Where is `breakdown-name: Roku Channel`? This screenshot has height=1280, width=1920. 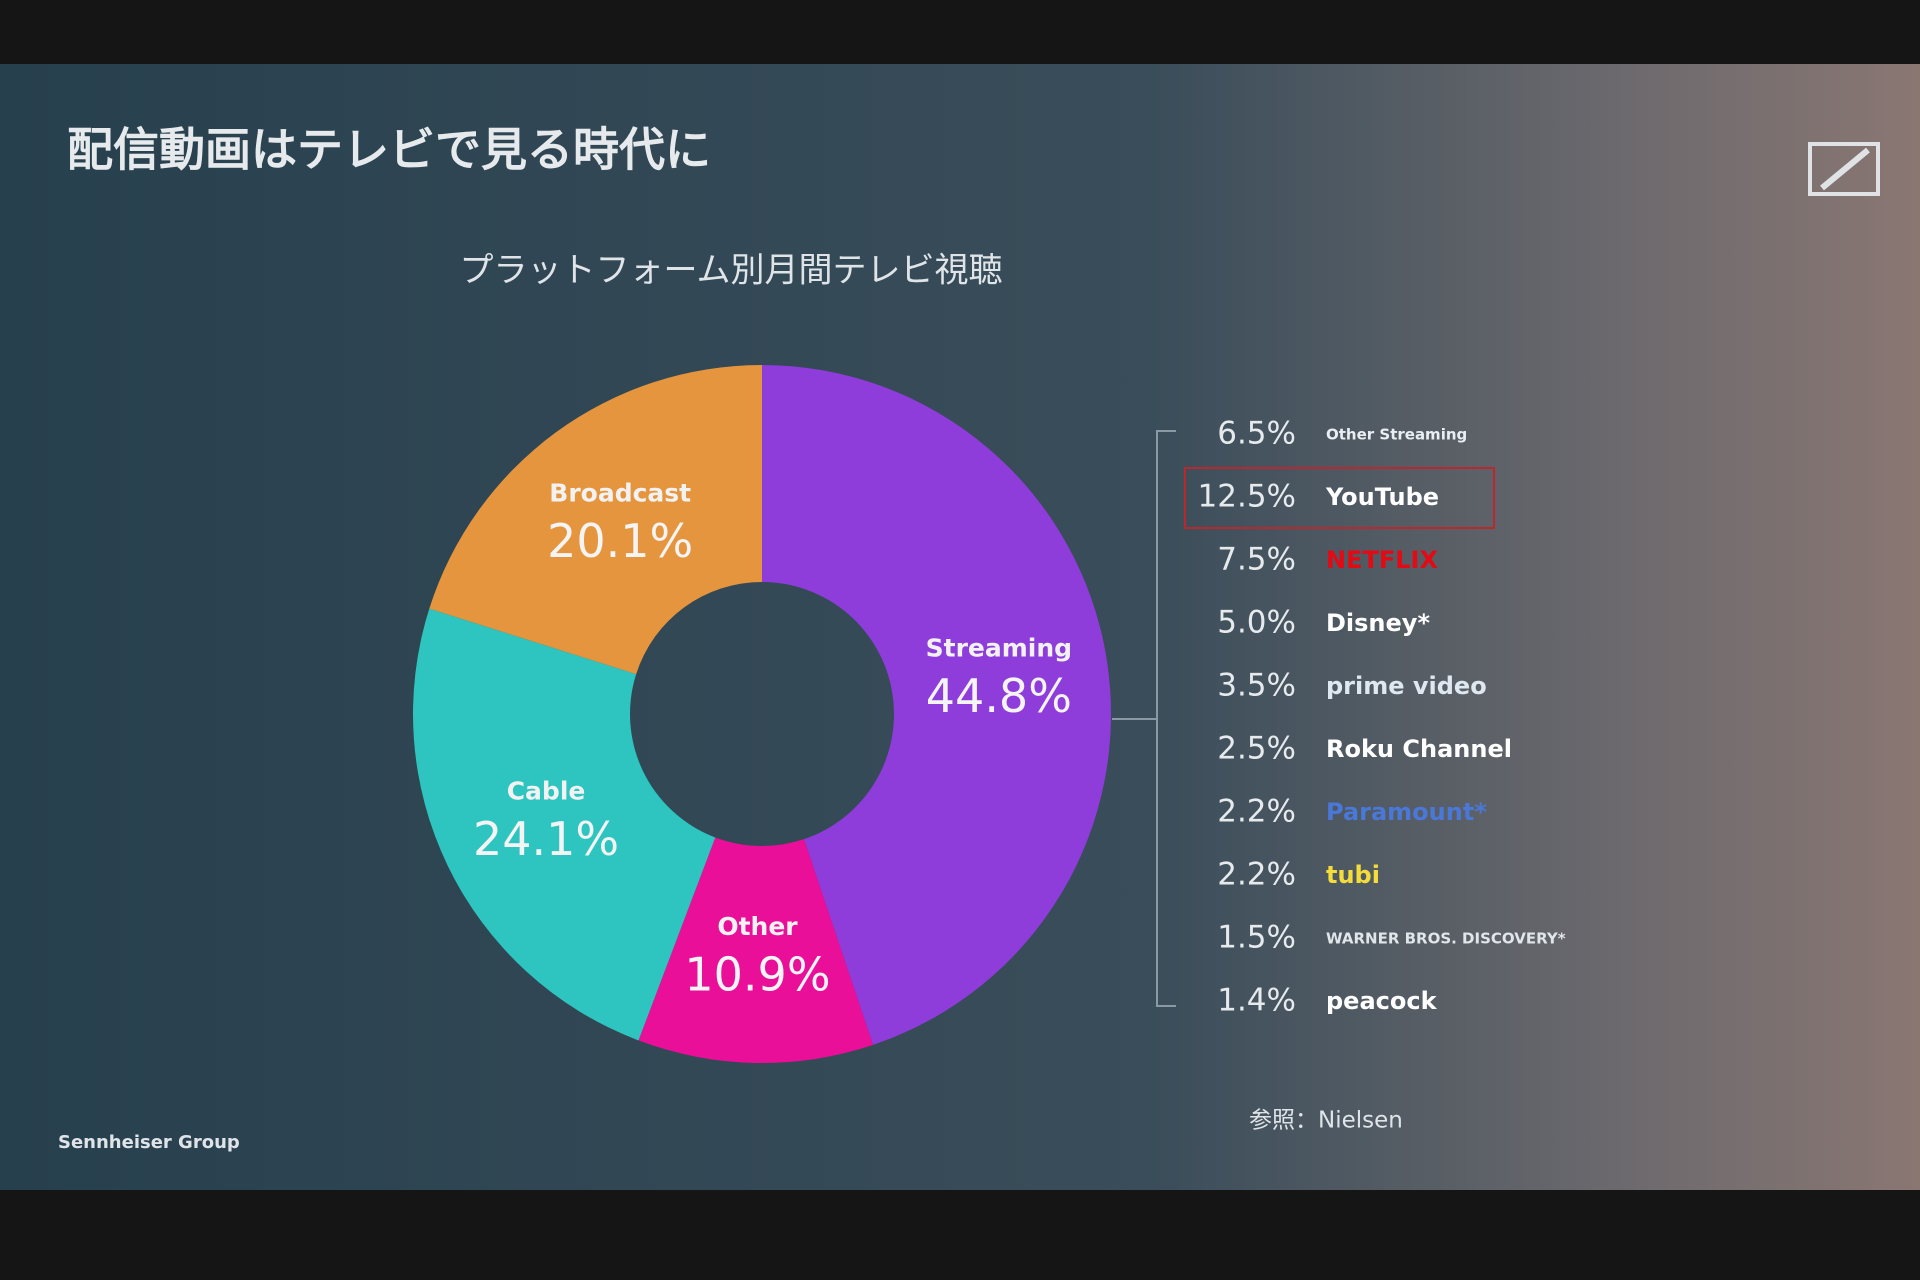
breakdown-name: Roku Channel is located at coordinates (1419, 749).